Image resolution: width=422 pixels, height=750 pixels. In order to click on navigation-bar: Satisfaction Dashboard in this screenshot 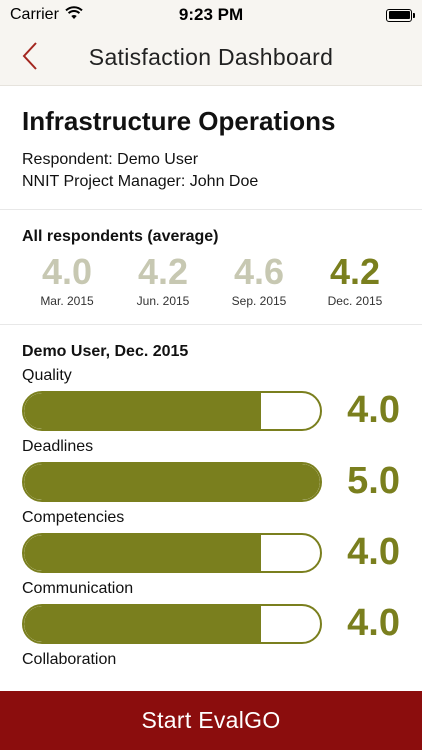, I will do `click(211, 58)`.